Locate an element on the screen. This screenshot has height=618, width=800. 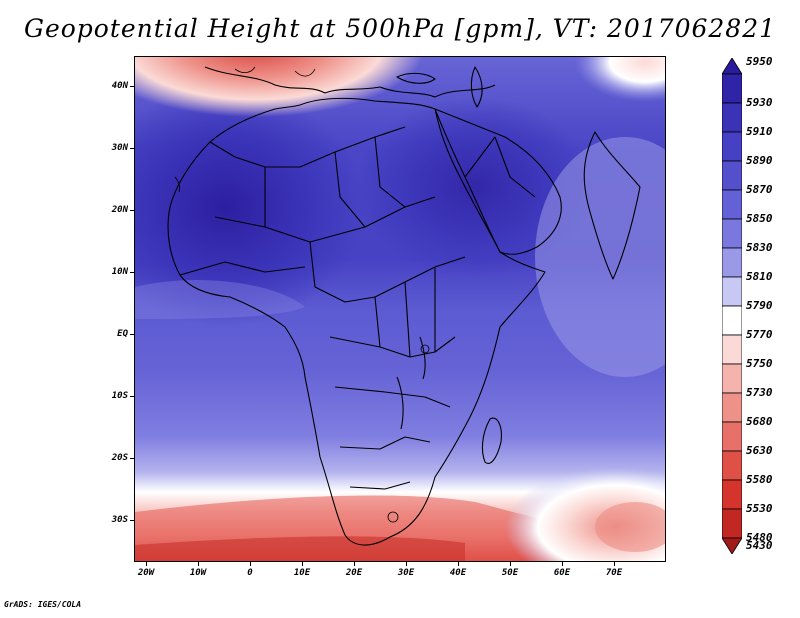
colorbar-label: 5790 is located at coordinates (759, 305).